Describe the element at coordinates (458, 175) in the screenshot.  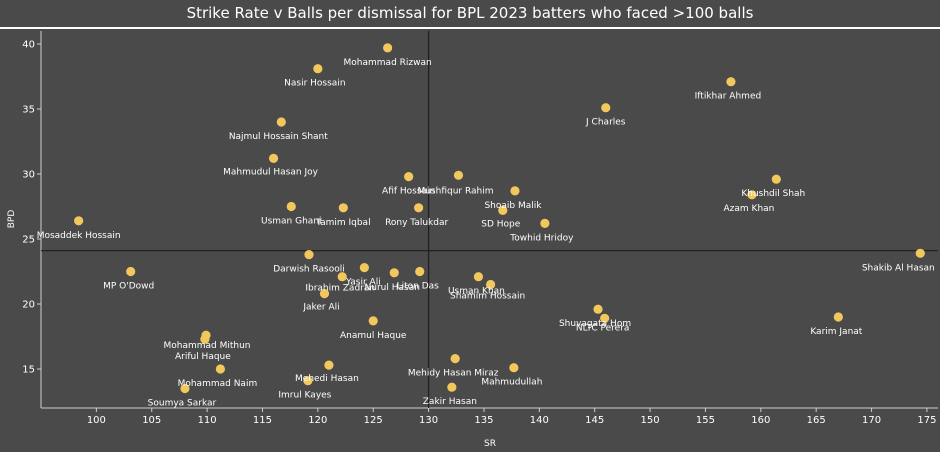
I see `point-mushfiqur-rahim` at that location.